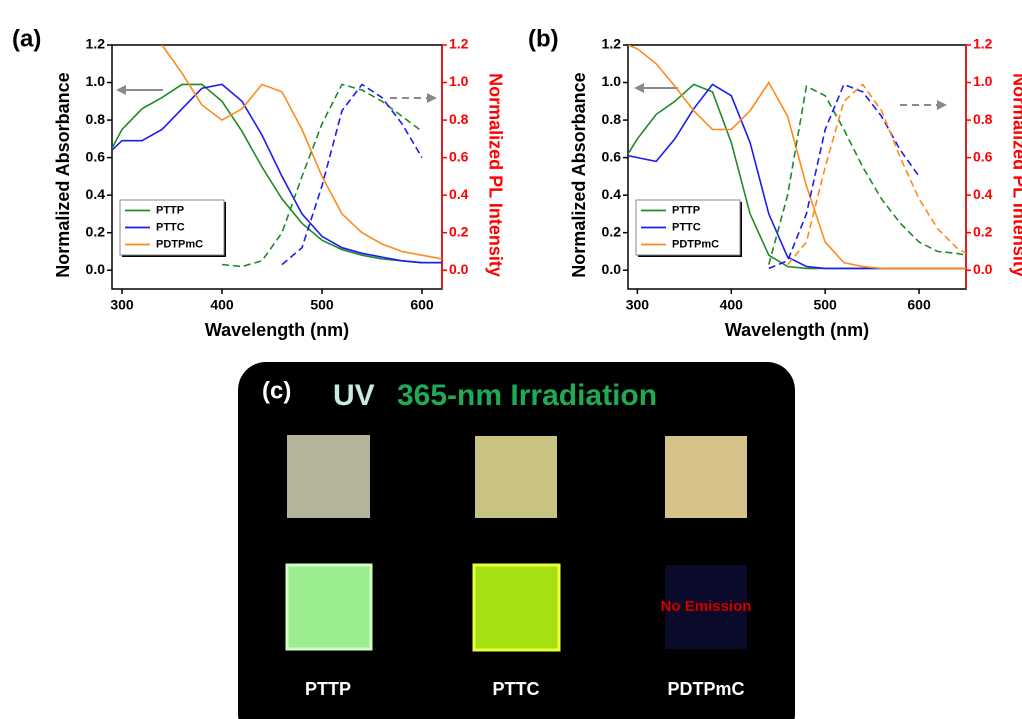  Describe the element at coordinates (527, 395) in the screenshot. I see `photo-title: 365-nm Irradiation` at that location.